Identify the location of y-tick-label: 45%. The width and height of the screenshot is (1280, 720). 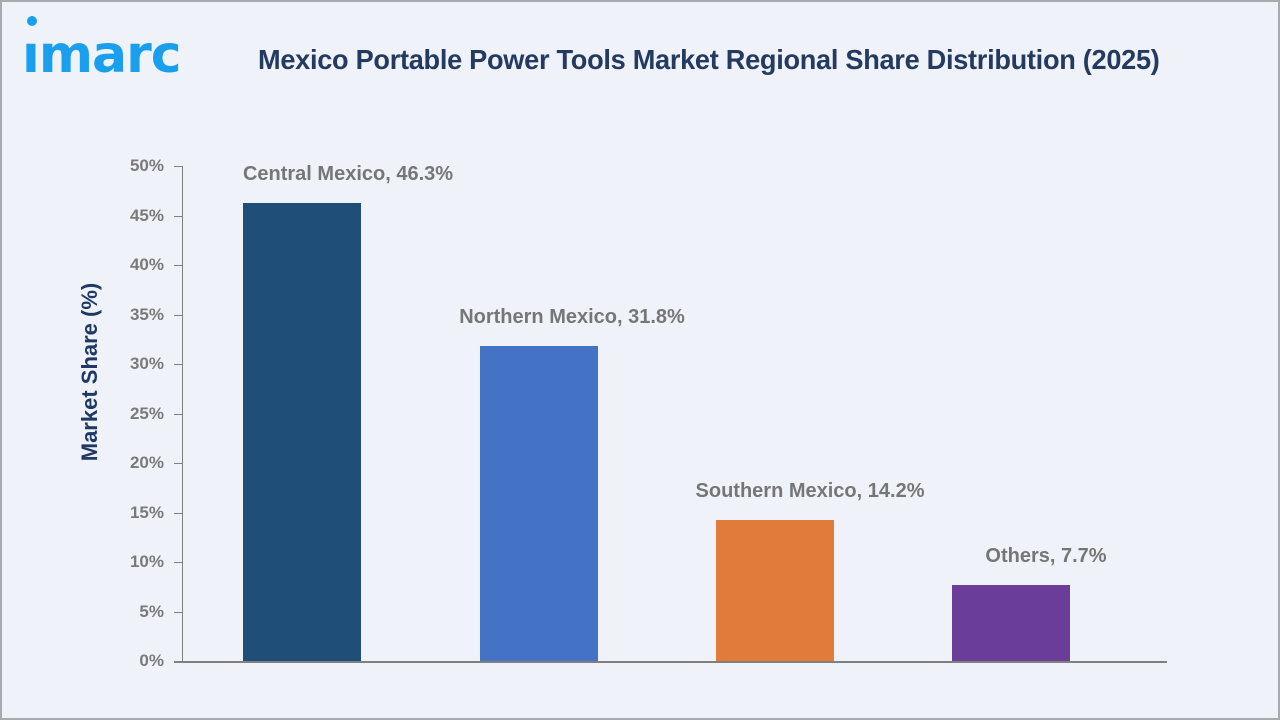
(146, 215).